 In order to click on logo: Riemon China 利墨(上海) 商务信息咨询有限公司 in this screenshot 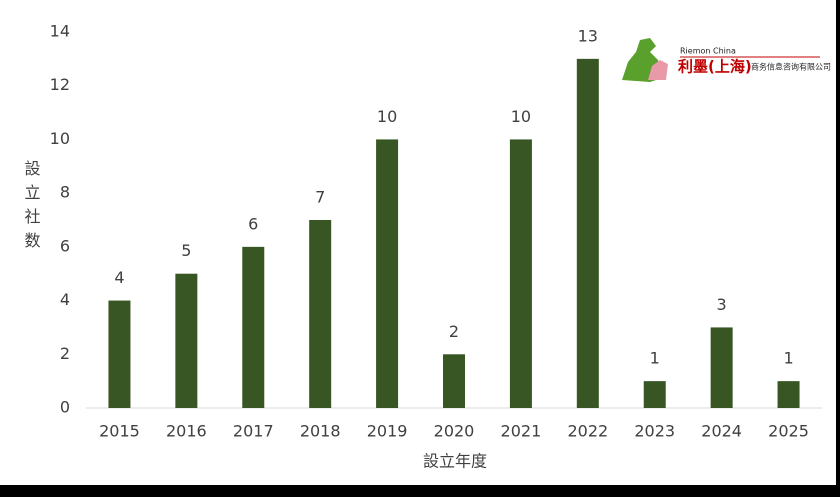, I will do `click(726, 60)`.